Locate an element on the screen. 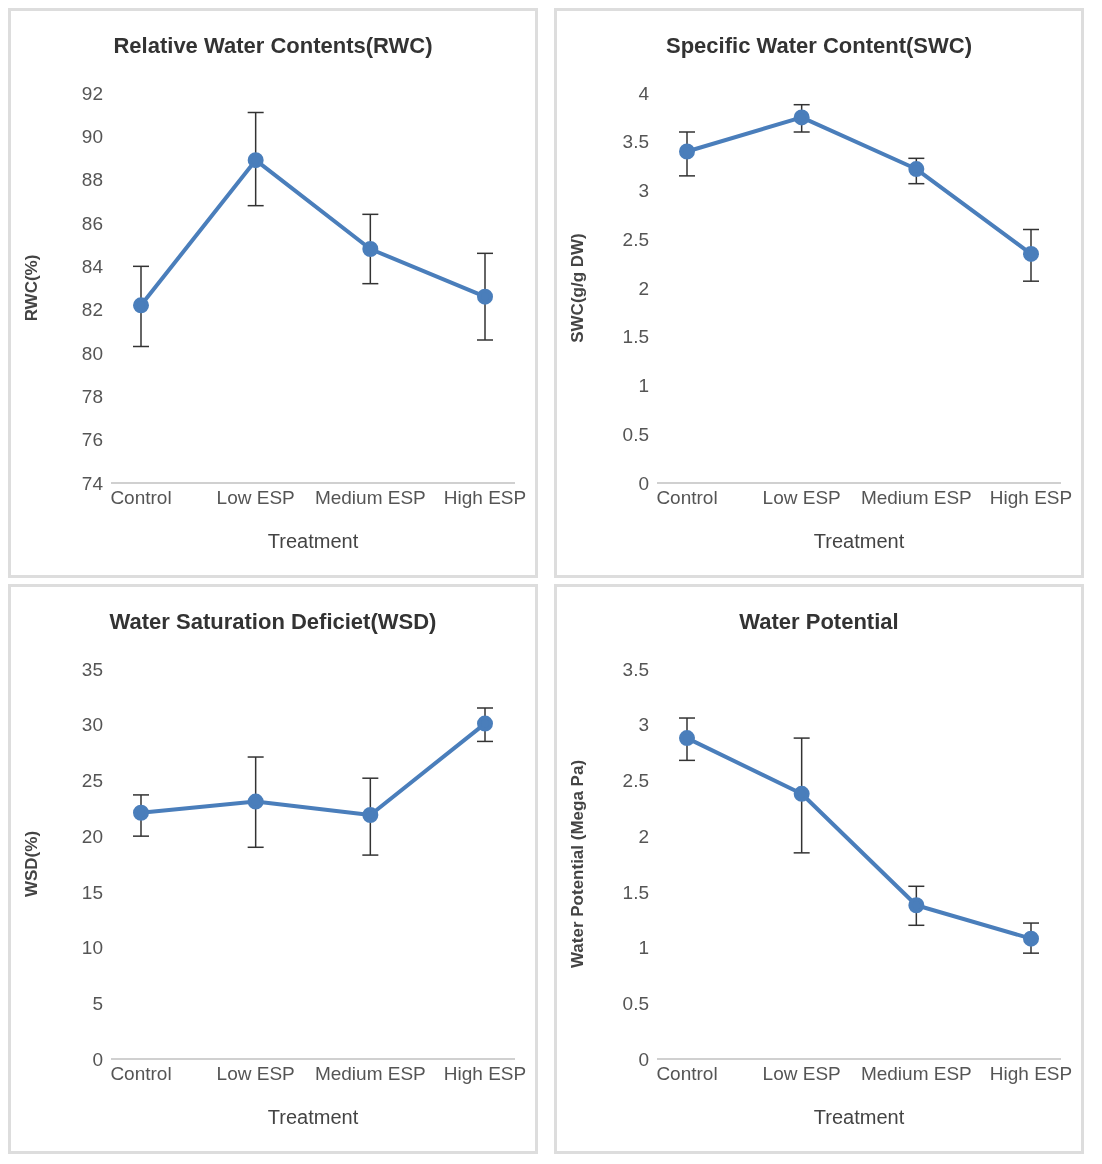 The height and width of the screenshot is (1164, 1102). y-tick-label: 74 is located at coordinates (92, 483).